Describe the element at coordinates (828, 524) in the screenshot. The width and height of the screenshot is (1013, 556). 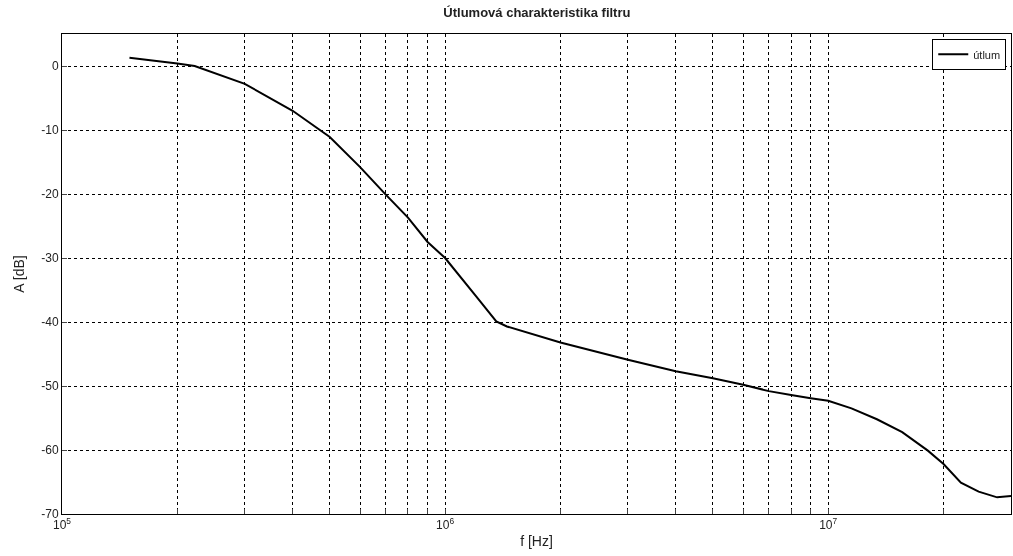
I see `x-tick-label: 10$^{7}$` at that location.